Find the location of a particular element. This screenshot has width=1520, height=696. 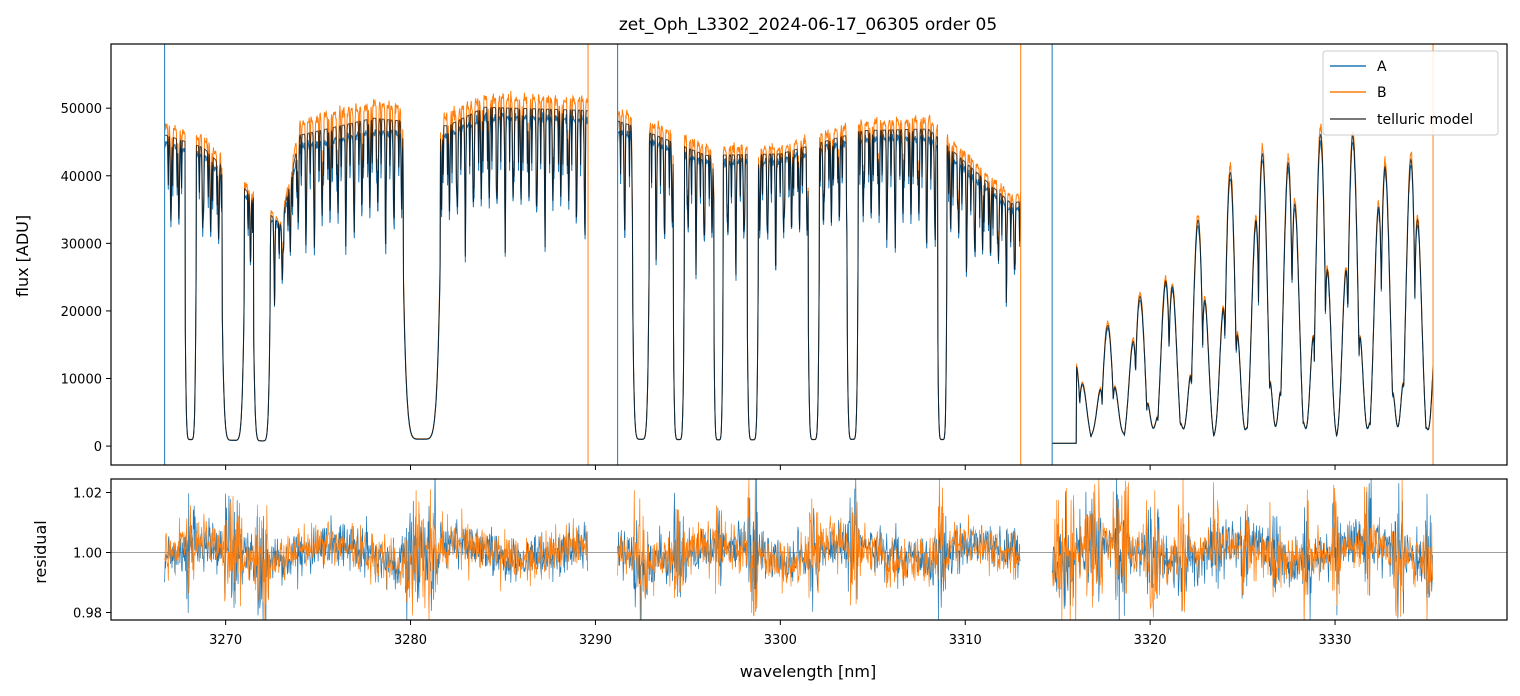

x-tick-label: 3310 is located at coordinates (965, 640).